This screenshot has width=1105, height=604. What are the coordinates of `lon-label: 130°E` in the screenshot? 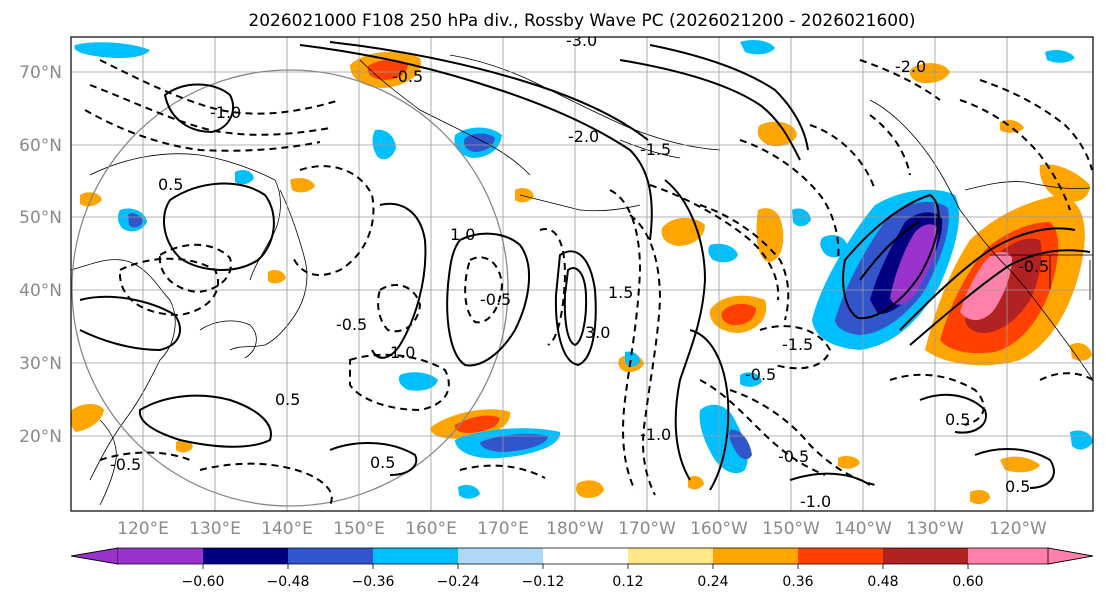 It's located at (215, 529).